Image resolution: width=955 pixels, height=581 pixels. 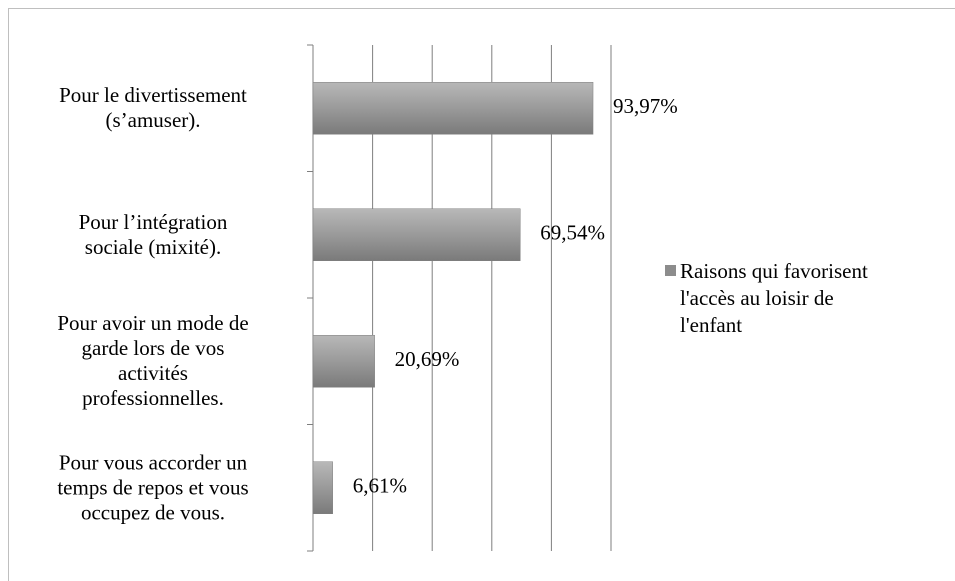 What do you see at coordinates (380, 486) in the screenshot?
I see `value-label: 6,61%` at bounding box center [380, 486].